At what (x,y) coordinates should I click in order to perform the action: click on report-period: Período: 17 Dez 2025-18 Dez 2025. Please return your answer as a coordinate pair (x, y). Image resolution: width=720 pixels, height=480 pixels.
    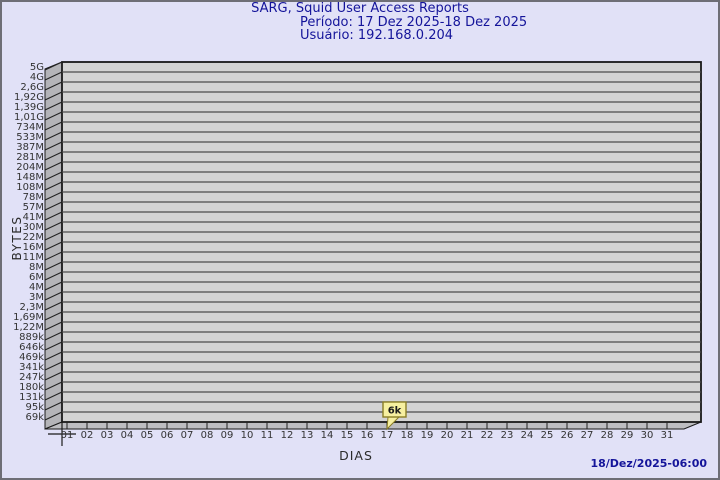
    Looking at the image, I should click on (414, 22).